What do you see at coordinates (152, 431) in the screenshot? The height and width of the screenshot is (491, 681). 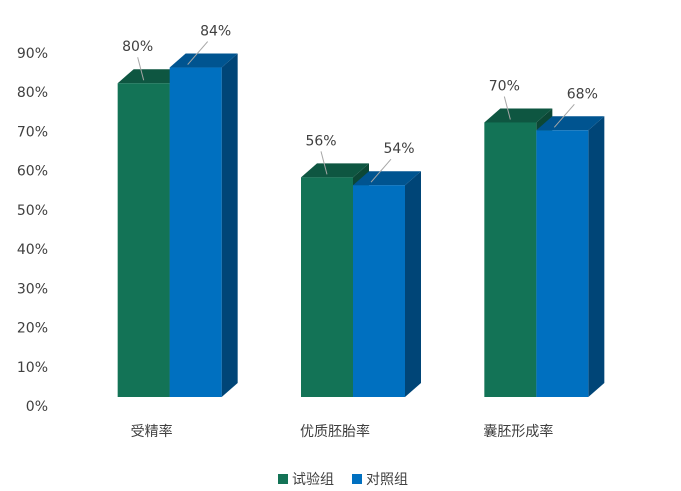 I see `x-tick-label: 受精率` at bounding box center [152, 431].